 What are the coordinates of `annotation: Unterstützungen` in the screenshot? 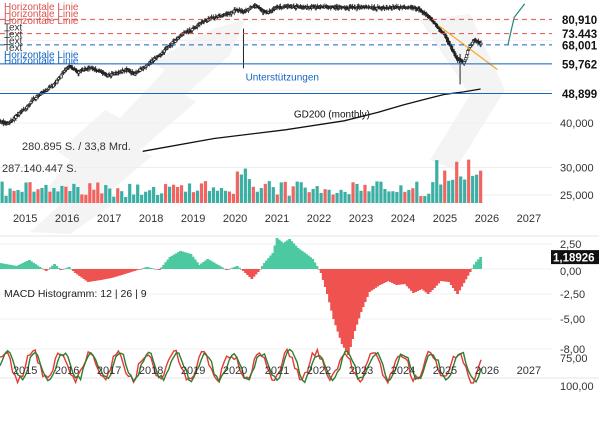 It's located at (282, 77).